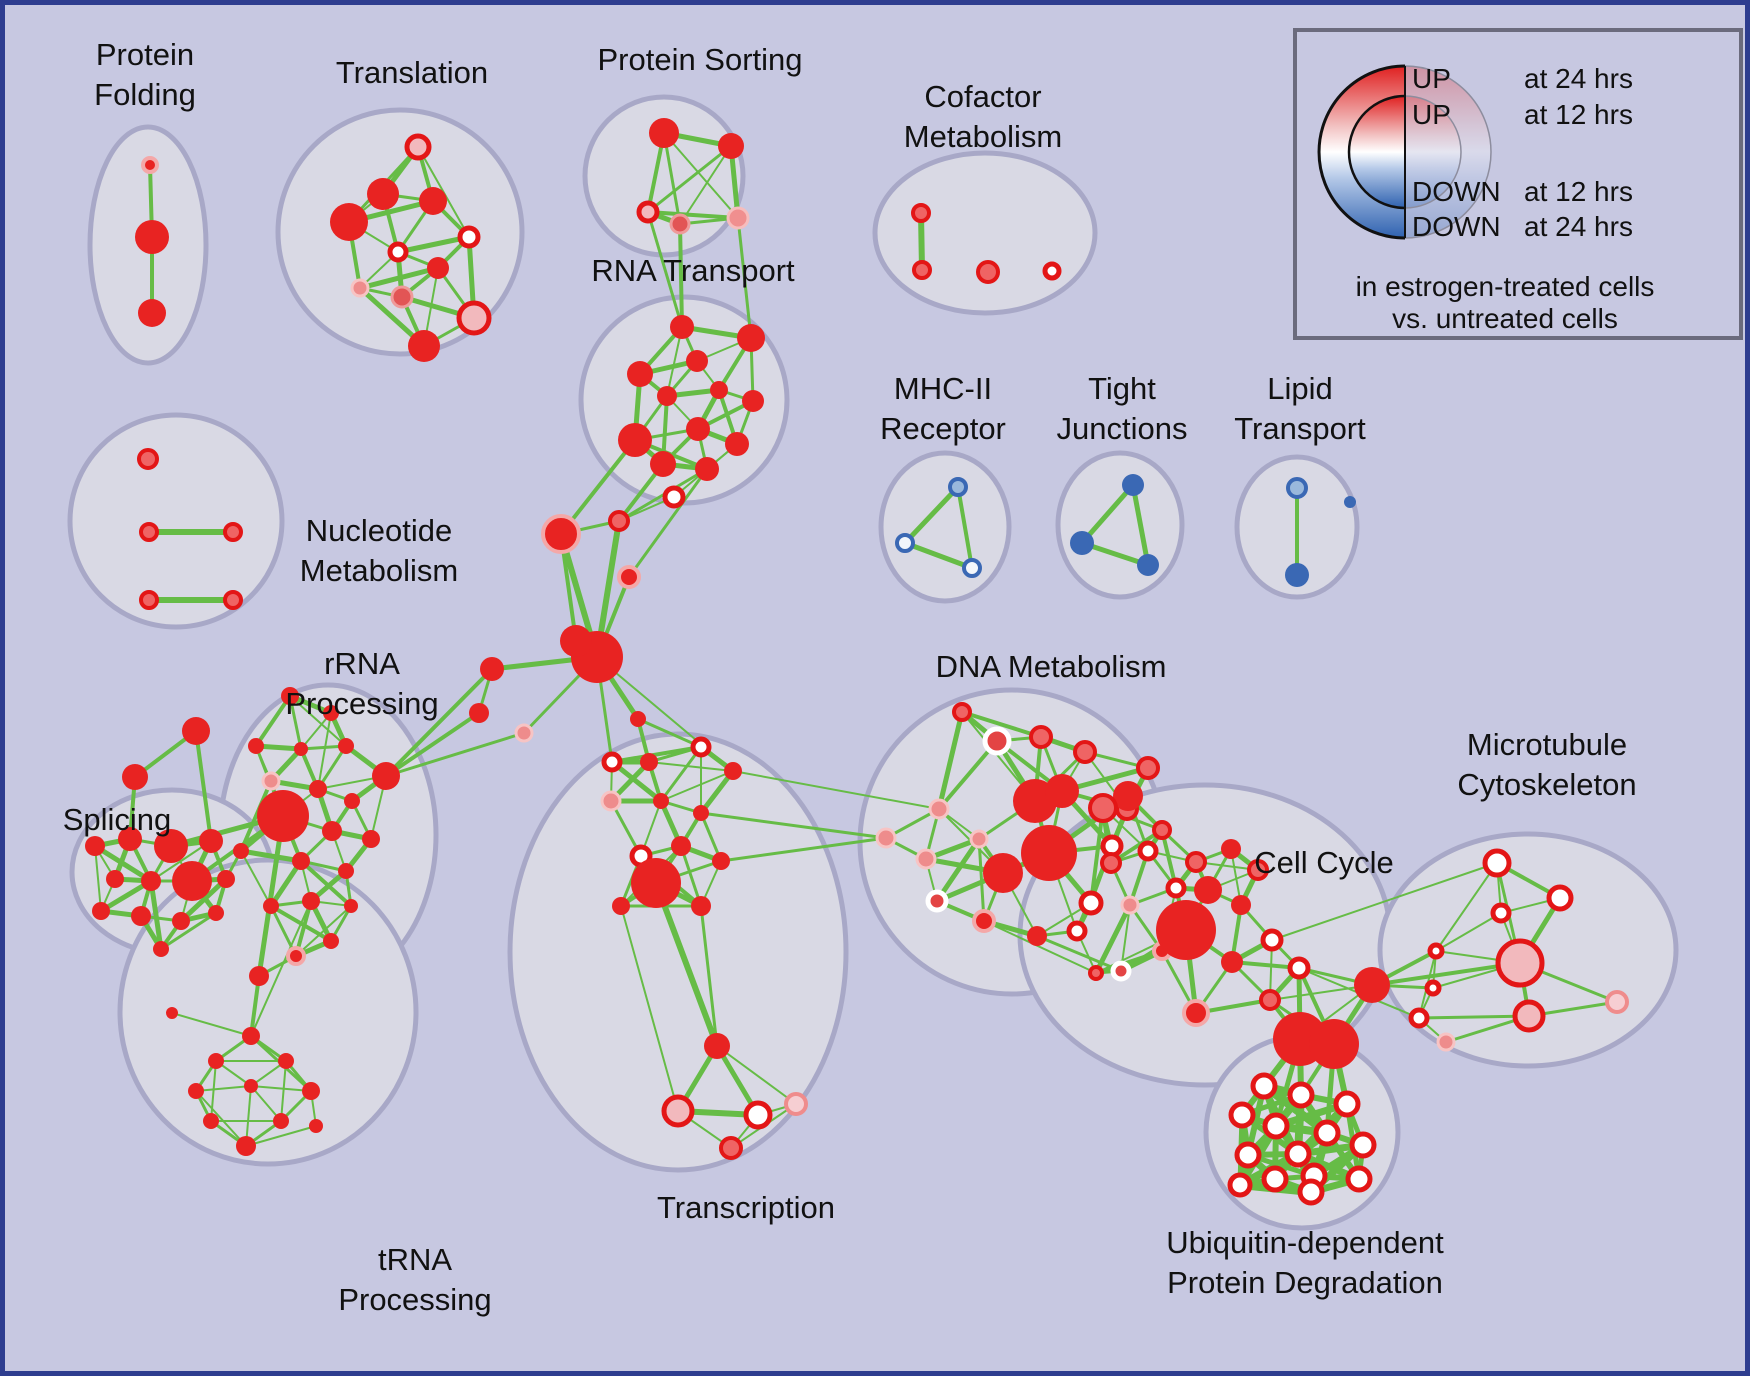 The height and width of the screenshot is (1376, 1750). I want to click on cluster-label-mhc: MHC-II, so click(943, 388).